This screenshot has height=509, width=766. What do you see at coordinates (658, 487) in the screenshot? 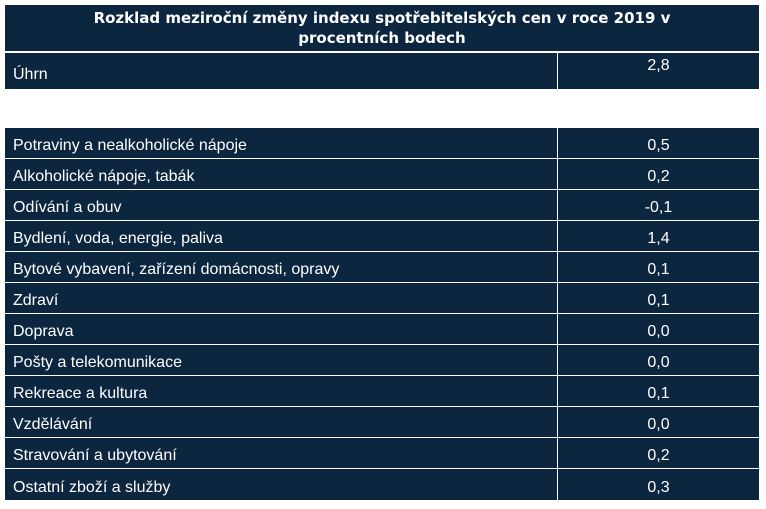
I see `row-value: 0,3` at bounding box center [658, 487].